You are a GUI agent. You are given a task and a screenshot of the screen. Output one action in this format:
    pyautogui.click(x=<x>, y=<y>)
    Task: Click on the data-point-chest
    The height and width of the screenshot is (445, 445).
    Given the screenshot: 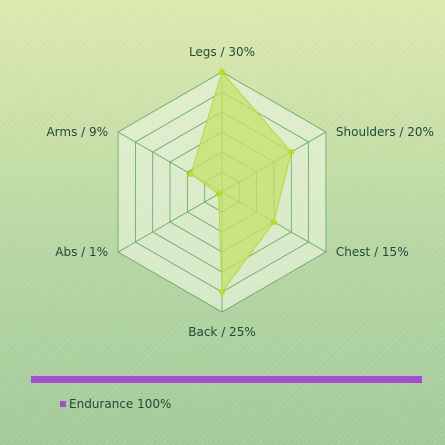 What is the action you would take?
    pyautogui.click(x=273, y=222)
    